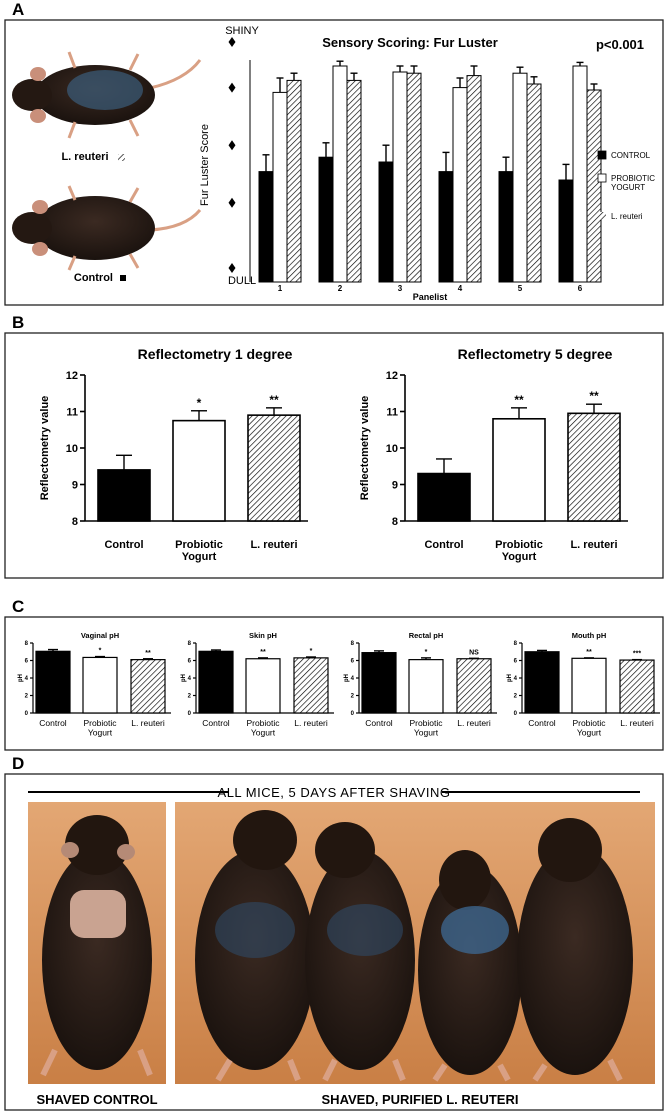 This screenshot has width=668, height=1114. Describe the element at coordinates (392, 412) in the screenshot. I see `y-tick-label: 11` at that location.